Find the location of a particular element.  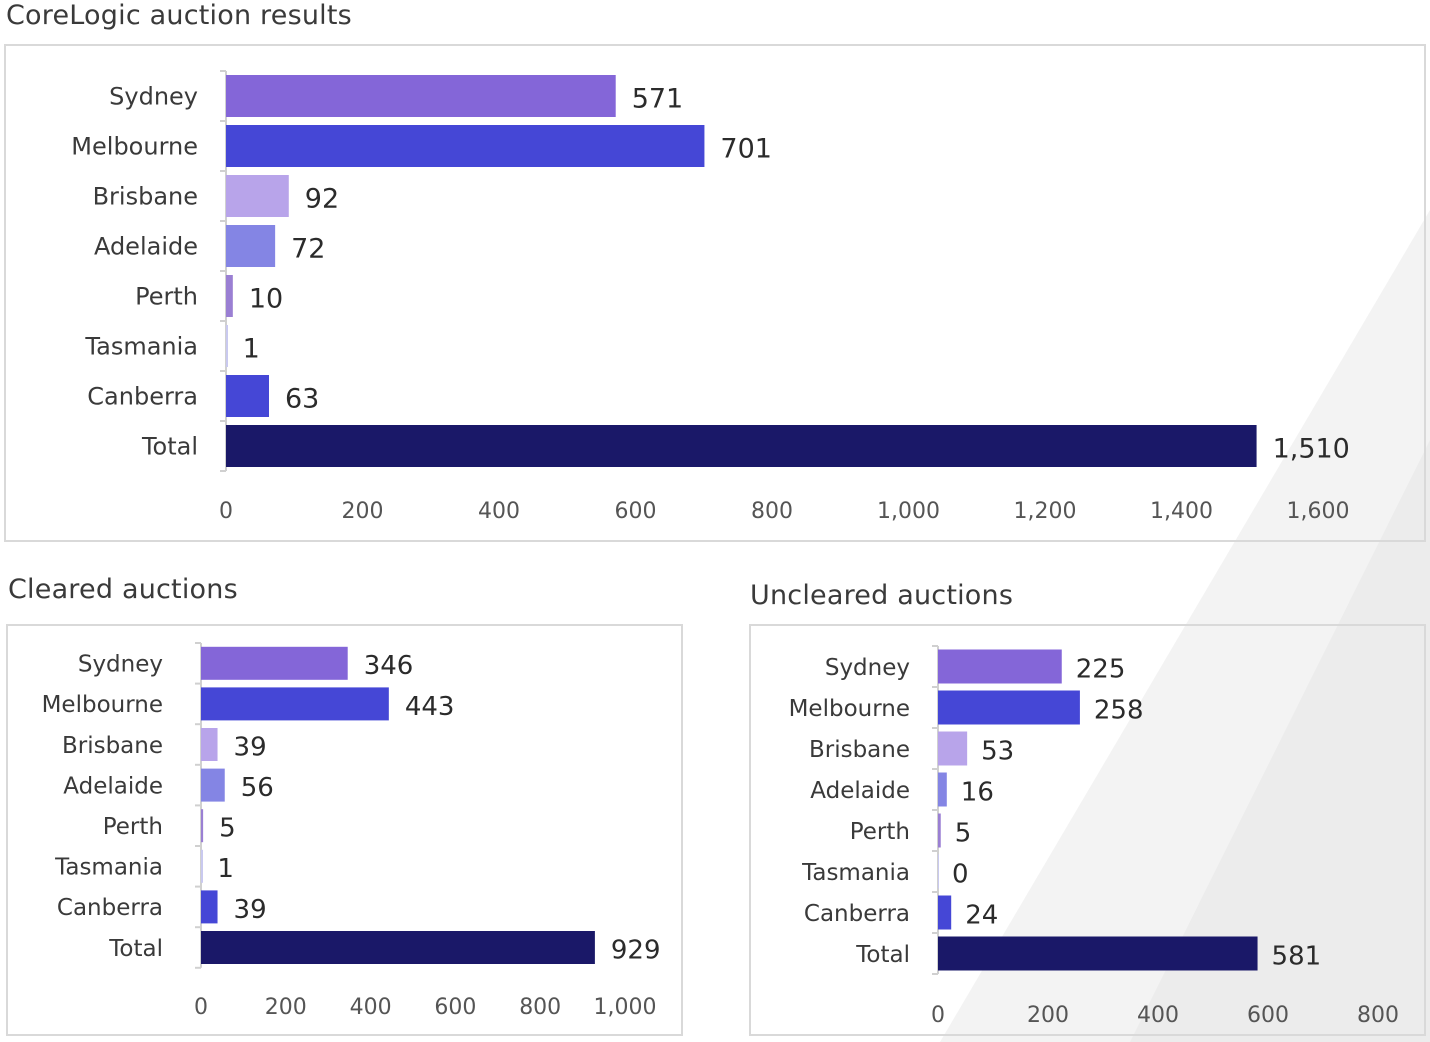

value-label-sydney: 571 is located at coordinates (658, 98).